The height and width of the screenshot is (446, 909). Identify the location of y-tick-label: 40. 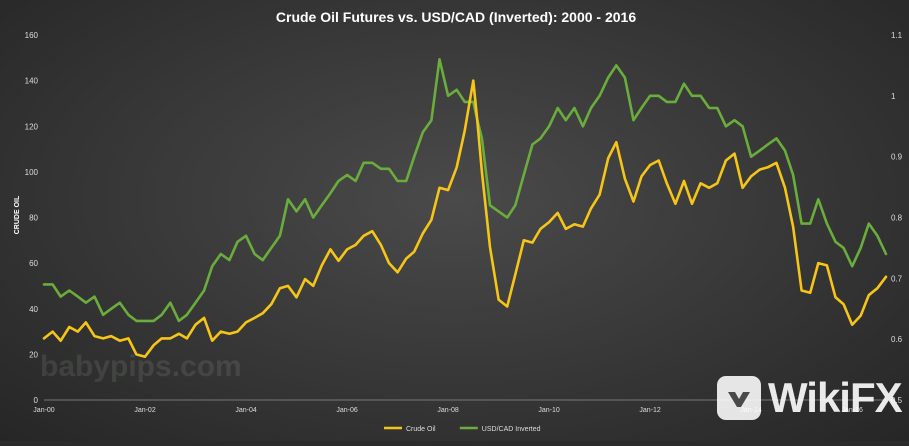
(33, 309).